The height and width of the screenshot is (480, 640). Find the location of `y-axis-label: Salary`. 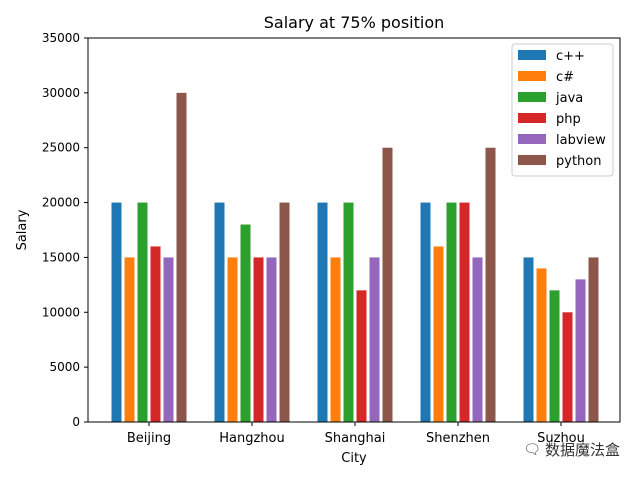

y-axis-label: Salary is located at coordinates (22, 229).